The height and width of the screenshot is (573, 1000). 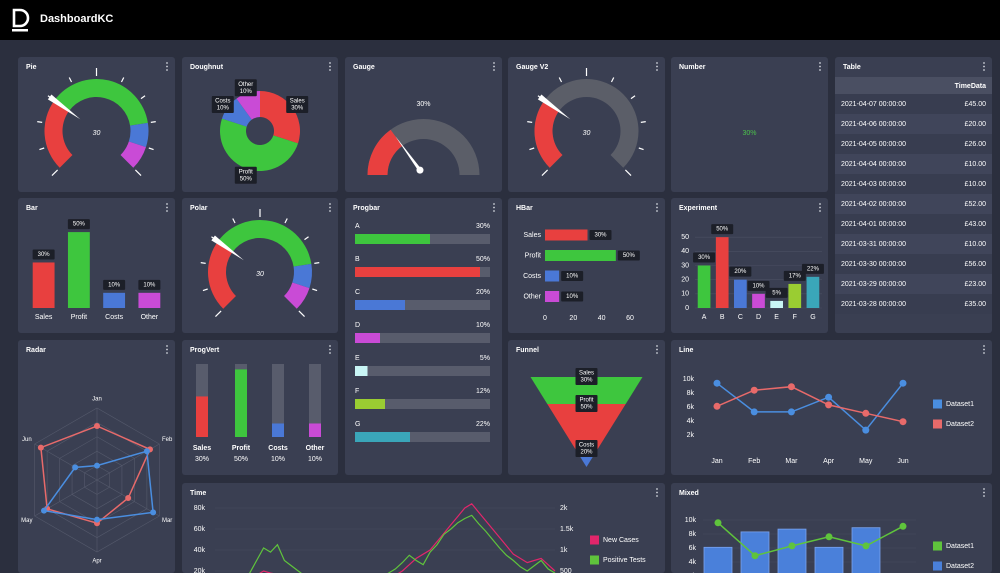 I want to click on bar-label: Sales, so click(x=202, y=448).